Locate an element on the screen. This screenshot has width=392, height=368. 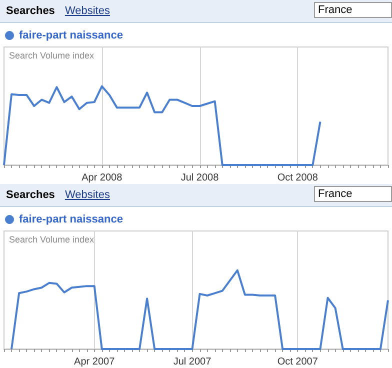
x-tick-label: Oct 2007 is located at coordinates (297, 362).